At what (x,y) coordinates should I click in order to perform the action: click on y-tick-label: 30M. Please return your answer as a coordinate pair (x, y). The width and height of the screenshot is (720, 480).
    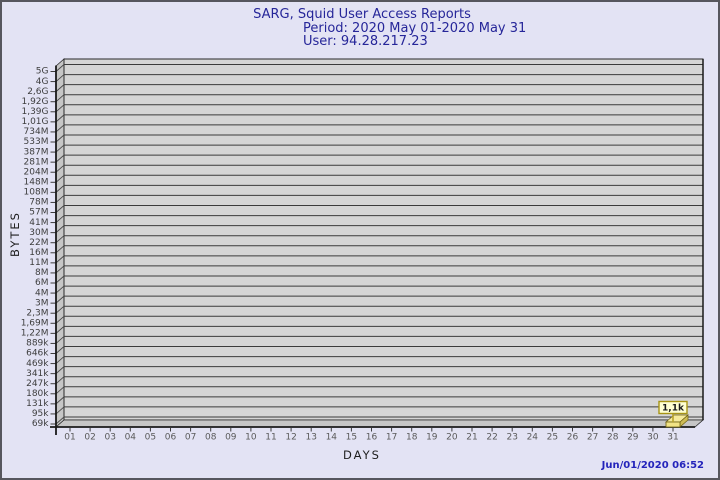
    Looking at the image, I should click on (38, 233).